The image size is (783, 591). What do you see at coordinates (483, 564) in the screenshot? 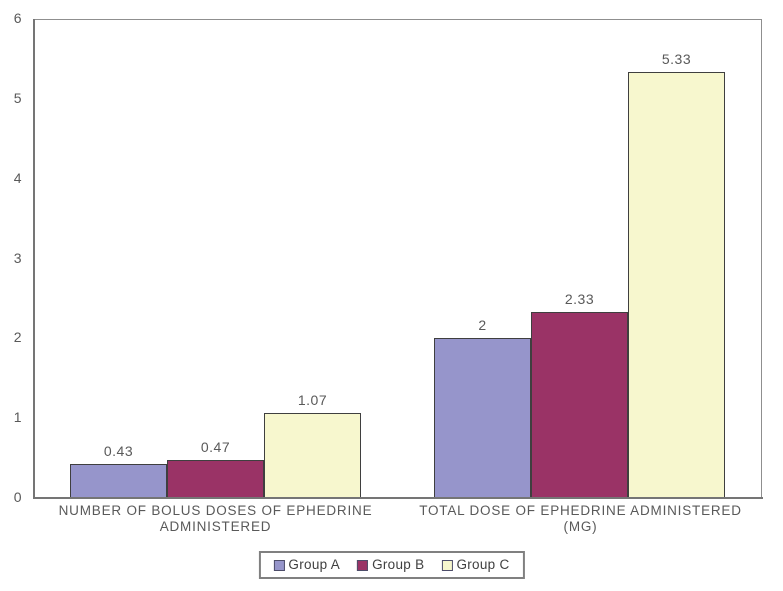
I see `legend-label: Group C` at bounding box center [483, 564].